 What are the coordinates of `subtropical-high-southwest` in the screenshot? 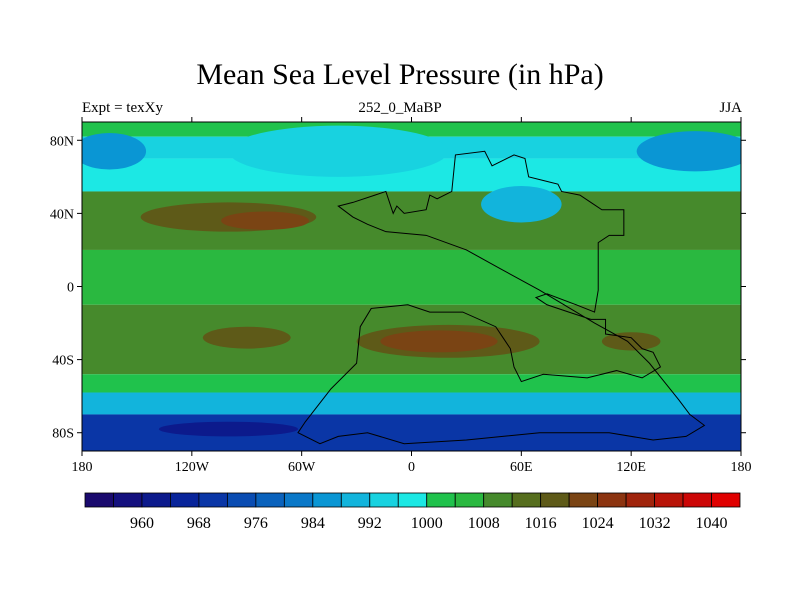 It's located at (246, 337).